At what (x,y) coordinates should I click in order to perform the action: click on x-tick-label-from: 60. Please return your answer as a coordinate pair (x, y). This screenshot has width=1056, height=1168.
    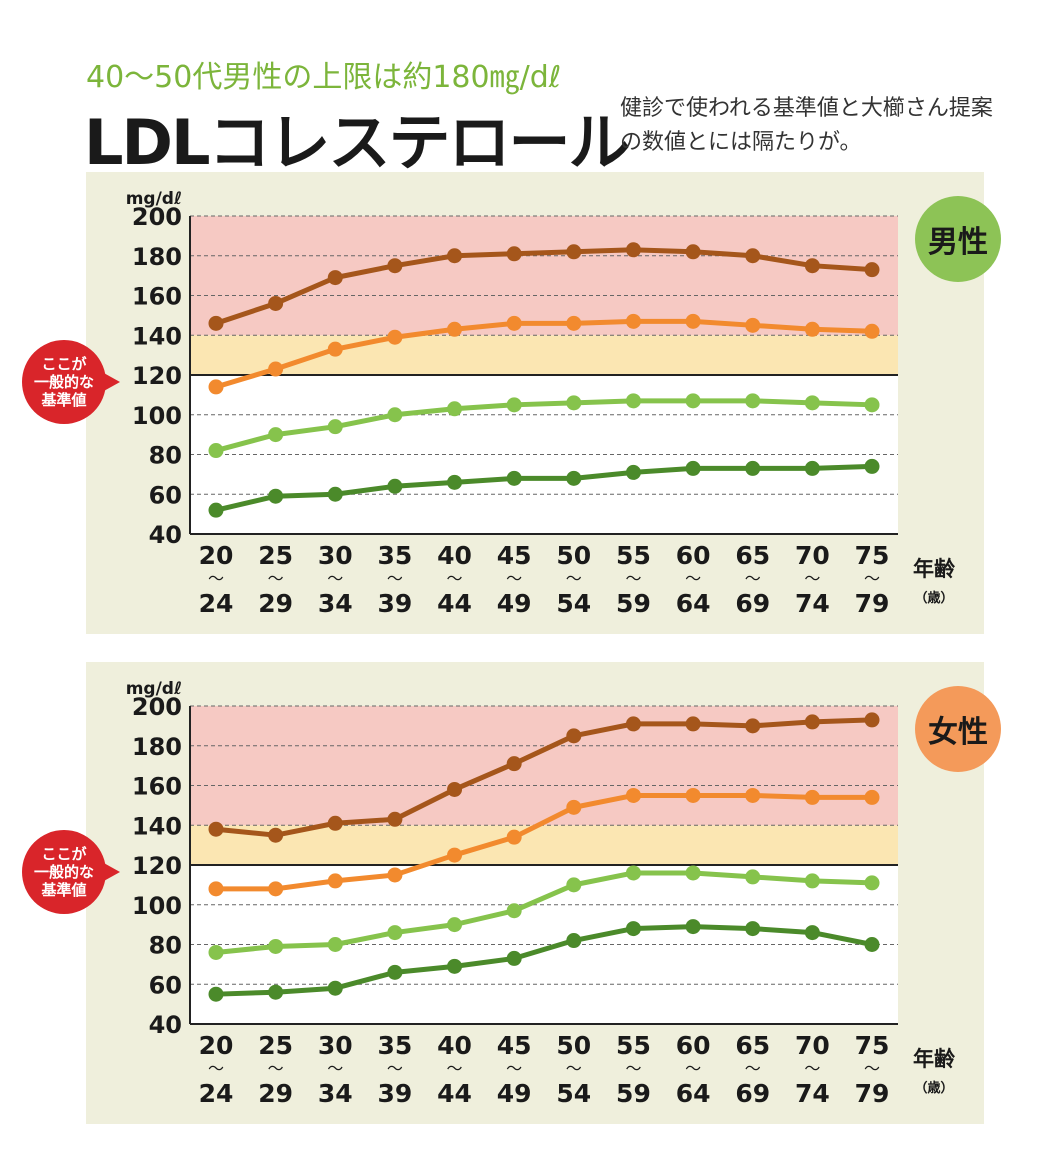
    Looking at the image, I should click on (693, 1045).